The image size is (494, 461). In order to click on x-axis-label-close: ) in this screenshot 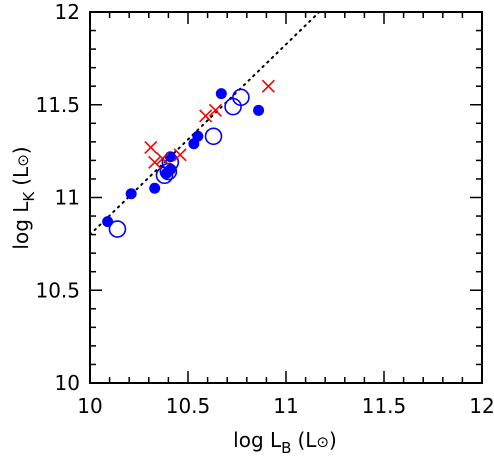, I will do `click(333, 440)`.